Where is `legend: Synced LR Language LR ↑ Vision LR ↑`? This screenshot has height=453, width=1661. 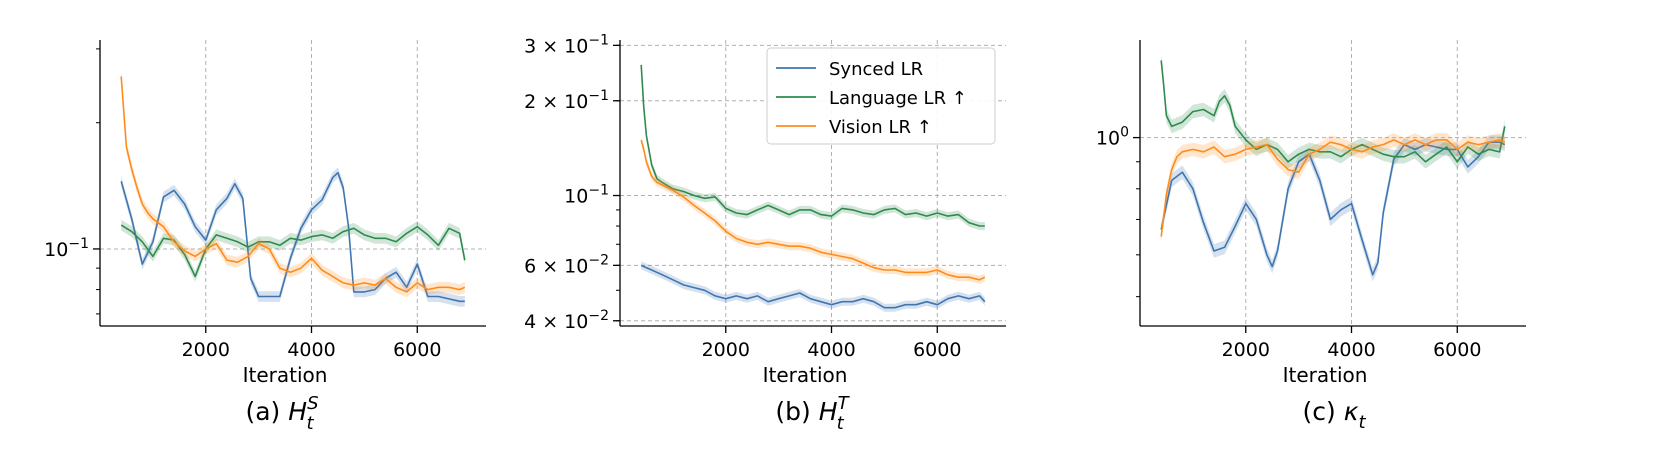
legend: Synced LR Language LR ↑ Vision LR ↑ is located at coordinates (881, 96).